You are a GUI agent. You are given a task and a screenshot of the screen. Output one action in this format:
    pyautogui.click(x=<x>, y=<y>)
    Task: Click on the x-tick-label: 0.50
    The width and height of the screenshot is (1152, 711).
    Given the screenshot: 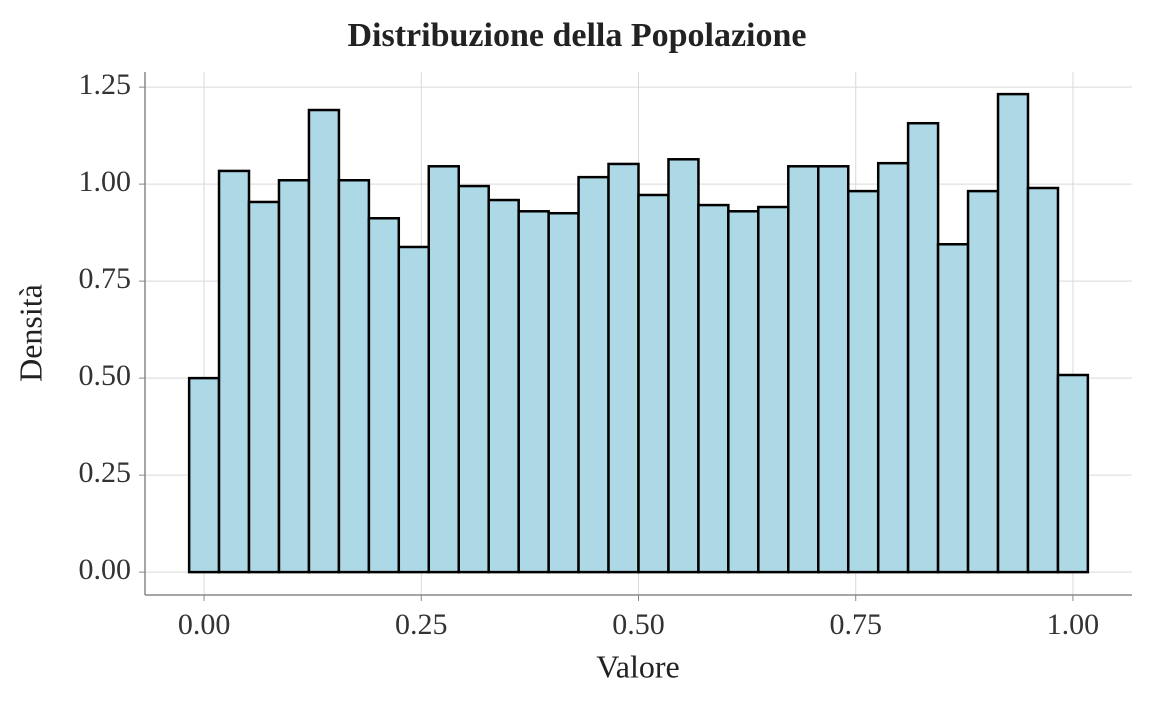 What is the action you would take?
    pyautogui.click(x=638, y=624)
    